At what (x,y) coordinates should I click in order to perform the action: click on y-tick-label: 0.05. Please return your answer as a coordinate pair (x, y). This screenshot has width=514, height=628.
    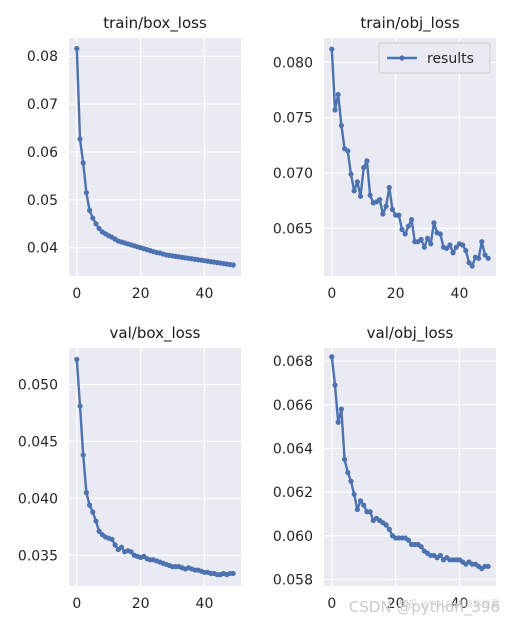
    Looking at the image, I should click on (42, 201).